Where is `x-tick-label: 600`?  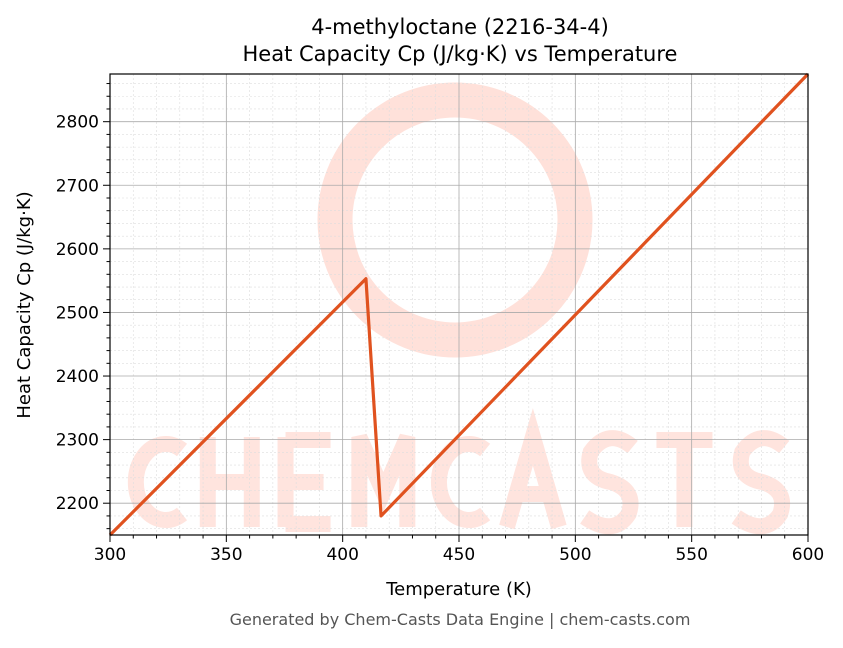
x-tick-label: 600 is located at coordinates (808, 555).